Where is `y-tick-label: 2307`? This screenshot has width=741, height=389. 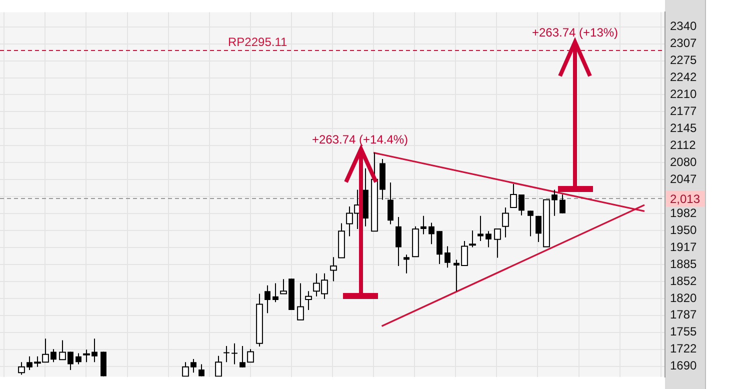
y-tick-label: 2307 is located at coordinates (684, 43).